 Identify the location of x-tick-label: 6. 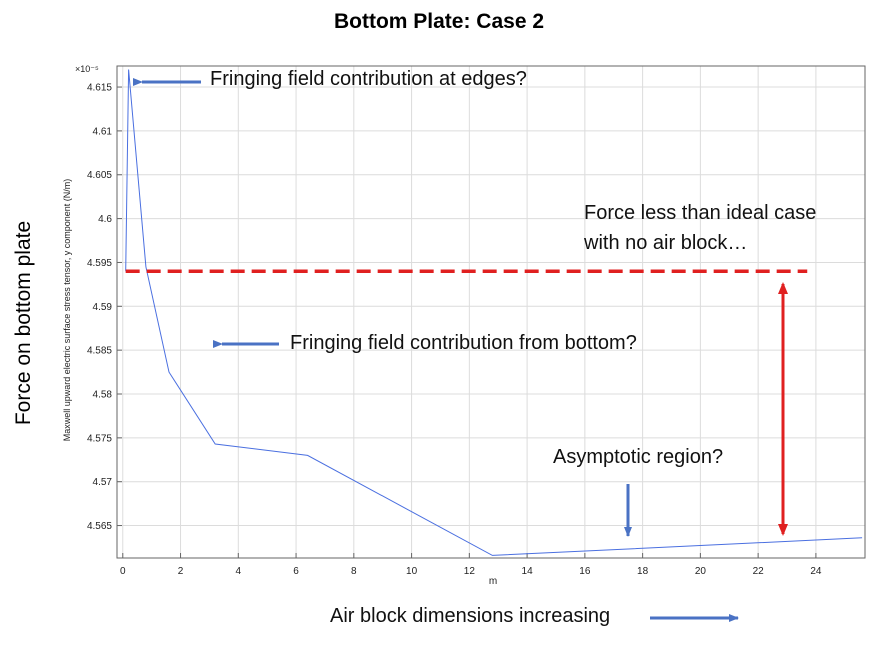
(296, 571).